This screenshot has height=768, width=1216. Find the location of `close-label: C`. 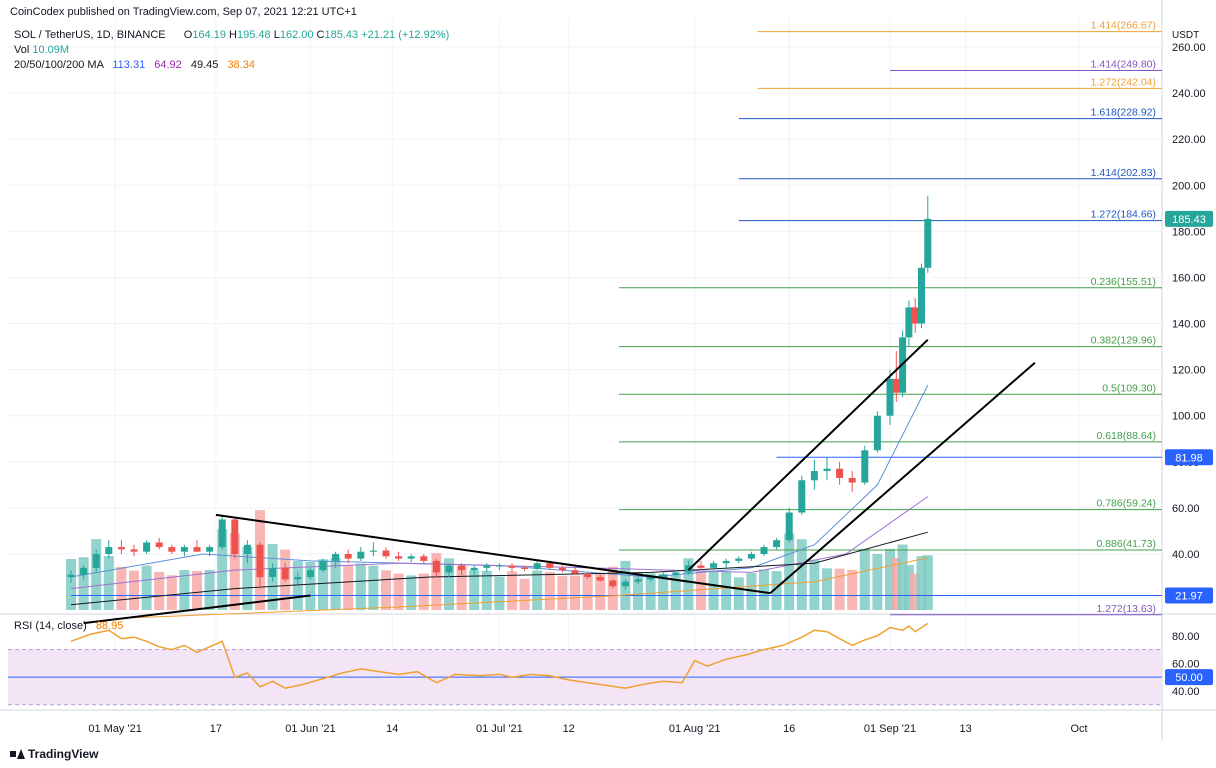

close-label: C is located at coordinates (320, 35).